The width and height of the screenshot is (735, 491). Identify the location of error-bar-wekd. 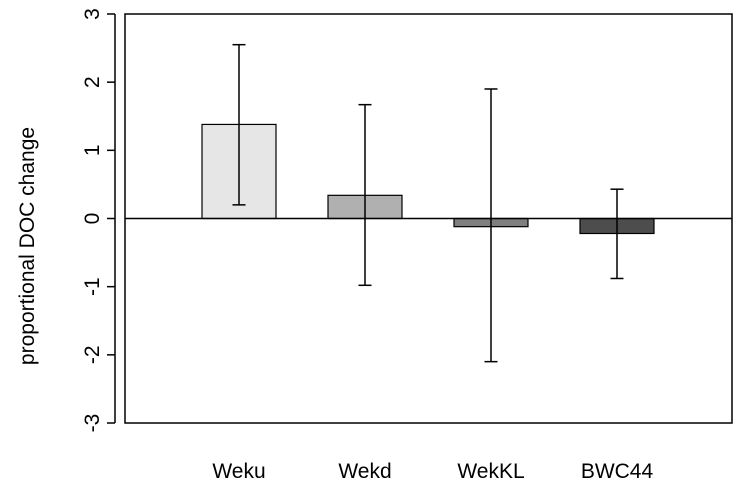
(365, 195).